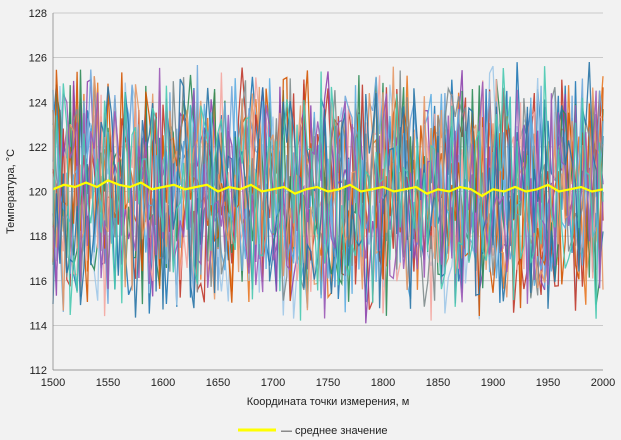  Describe the element at coordinates (328, 383) in the screenshot. I see `x-tick-label: 1750` at that location.